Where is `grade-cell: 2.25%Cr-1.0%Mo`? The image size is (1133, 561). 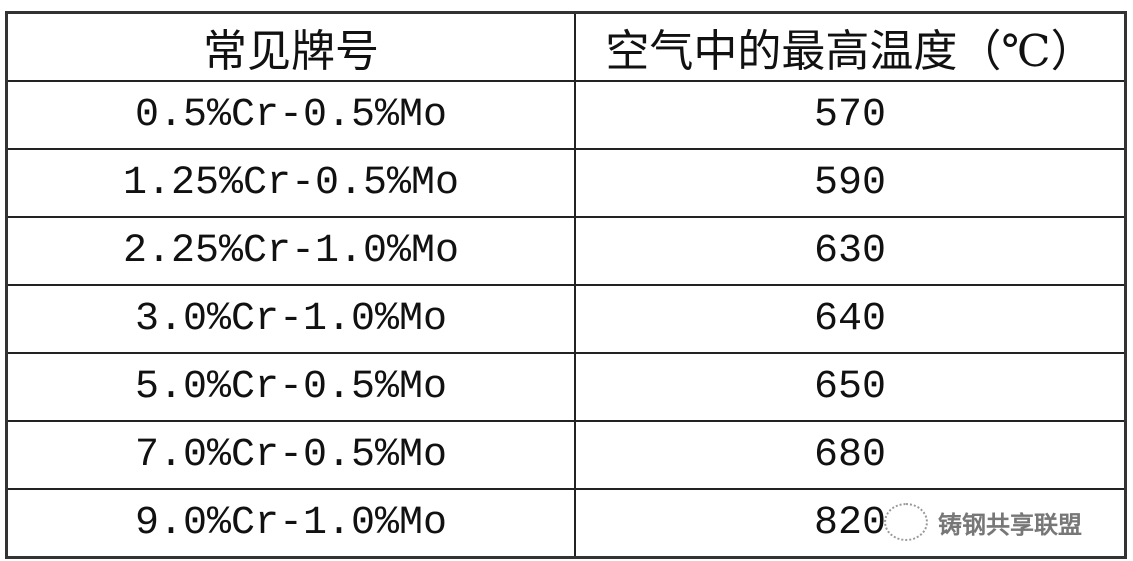
grade-cell: 2.25%Cr-1.0%Mo is located at coordinates (290, 251).